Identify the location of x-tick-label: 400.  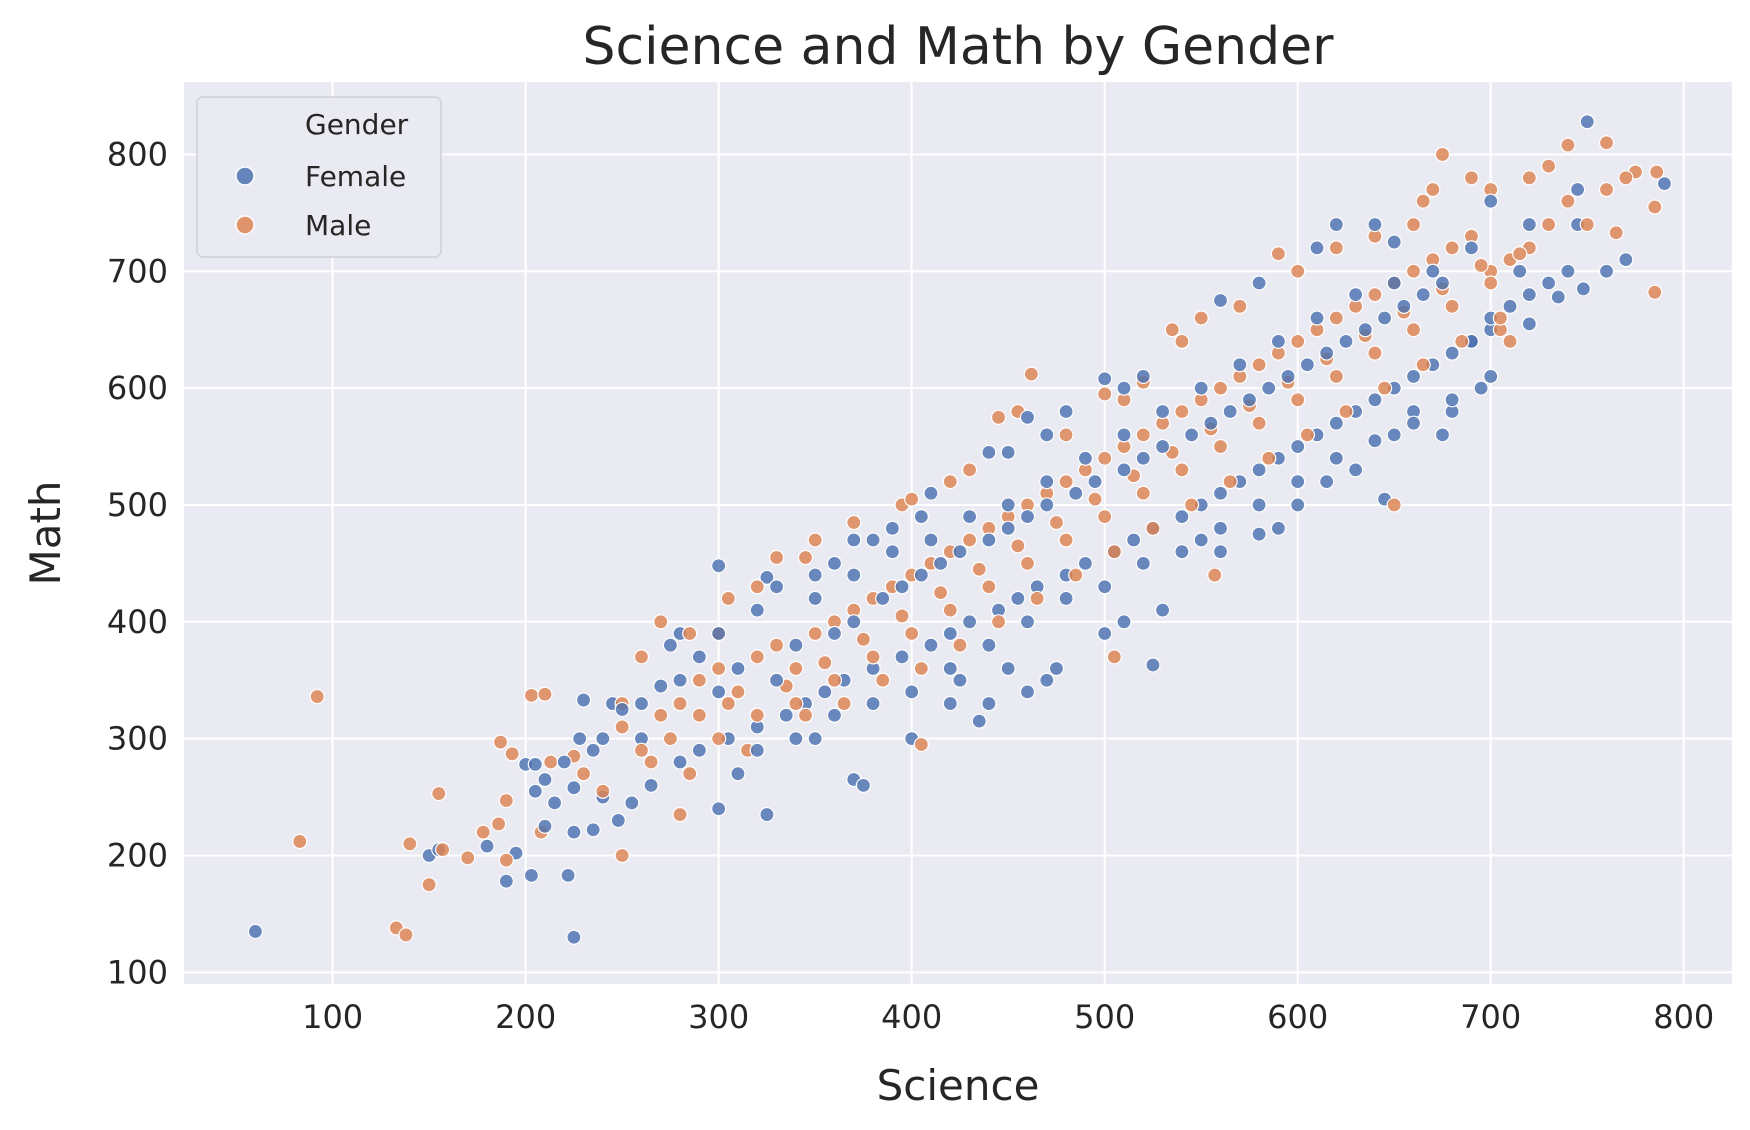
(911, 1017).